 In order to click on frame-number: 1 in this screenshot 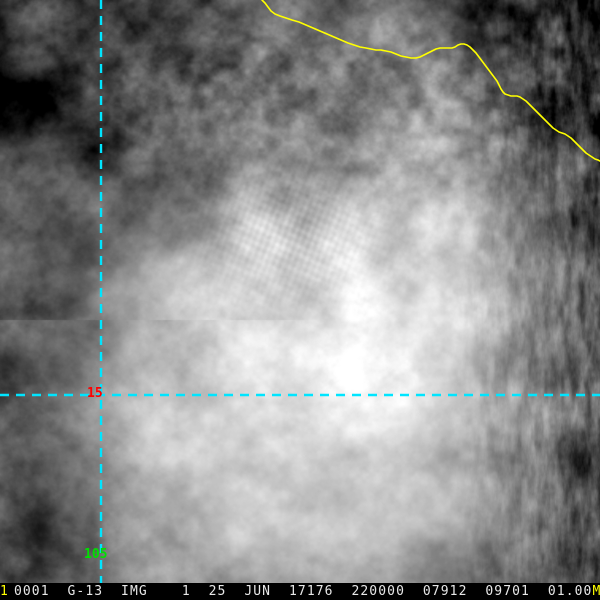, I will do `click(4, 591)`.